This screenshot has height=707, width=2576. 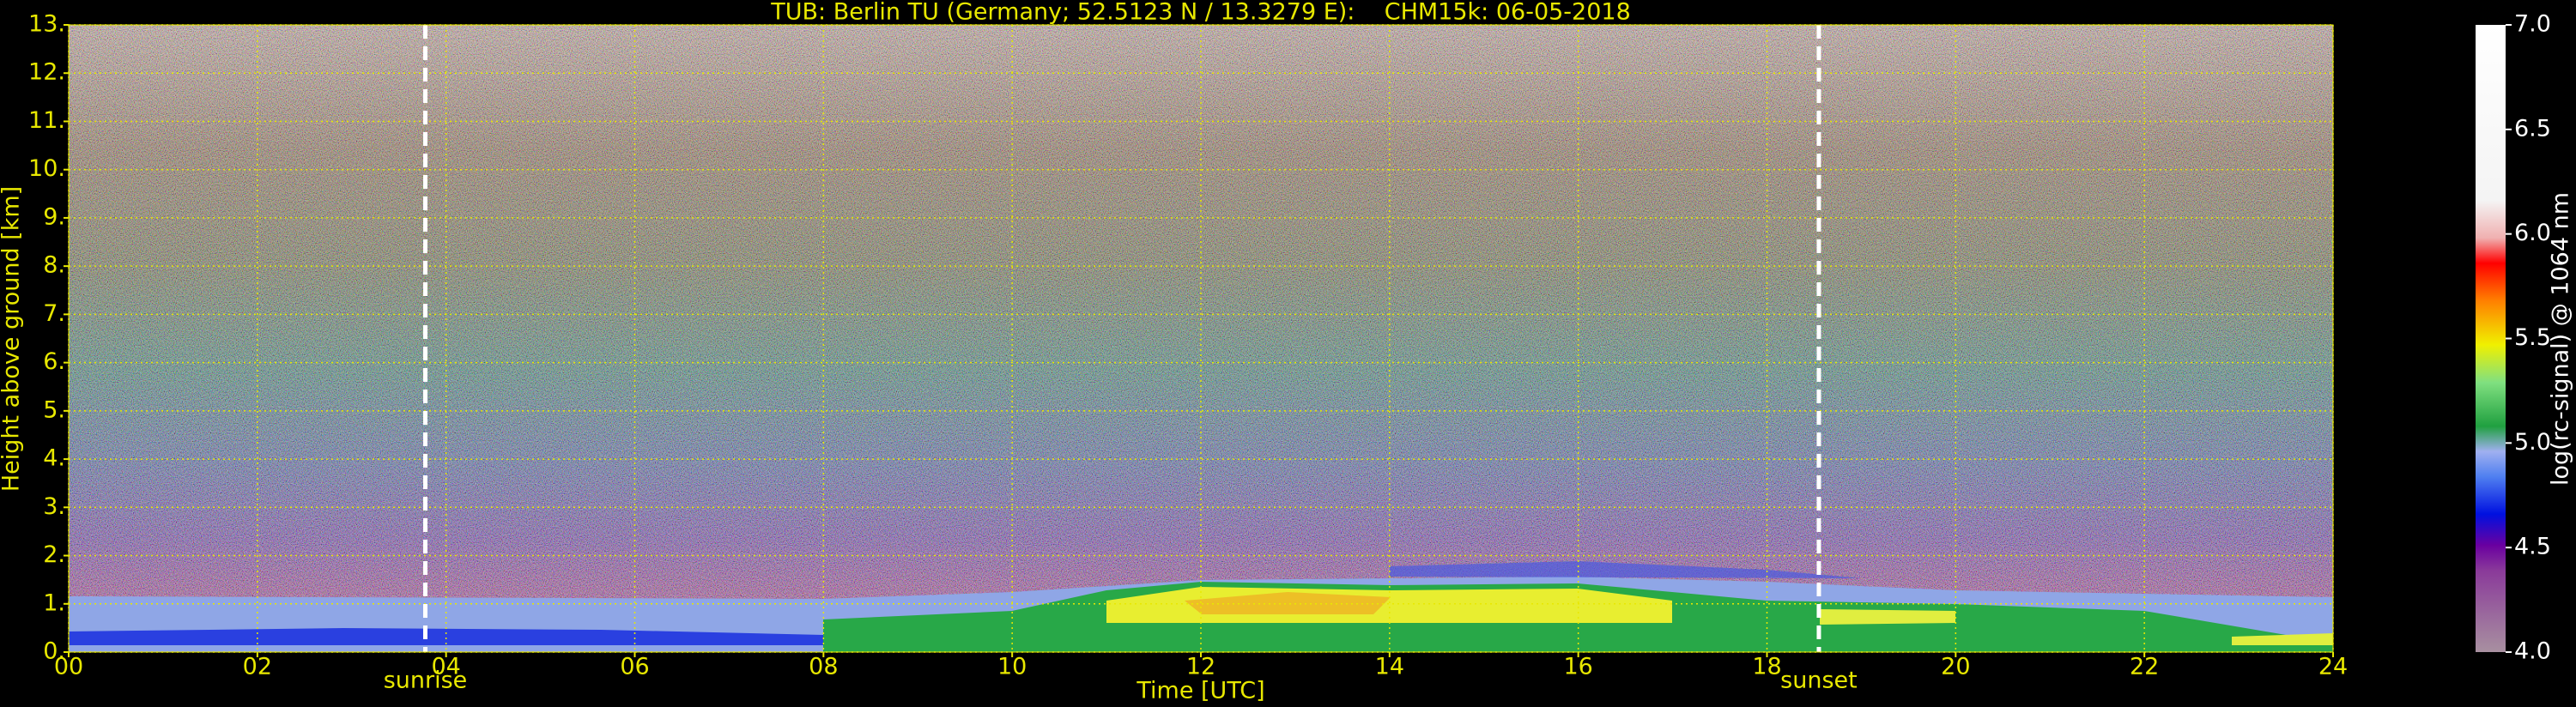 What do you see at coordinates (1288, 603) in the screenshot?
I see `aerosol-orange` at bounding box center [1288, 603].